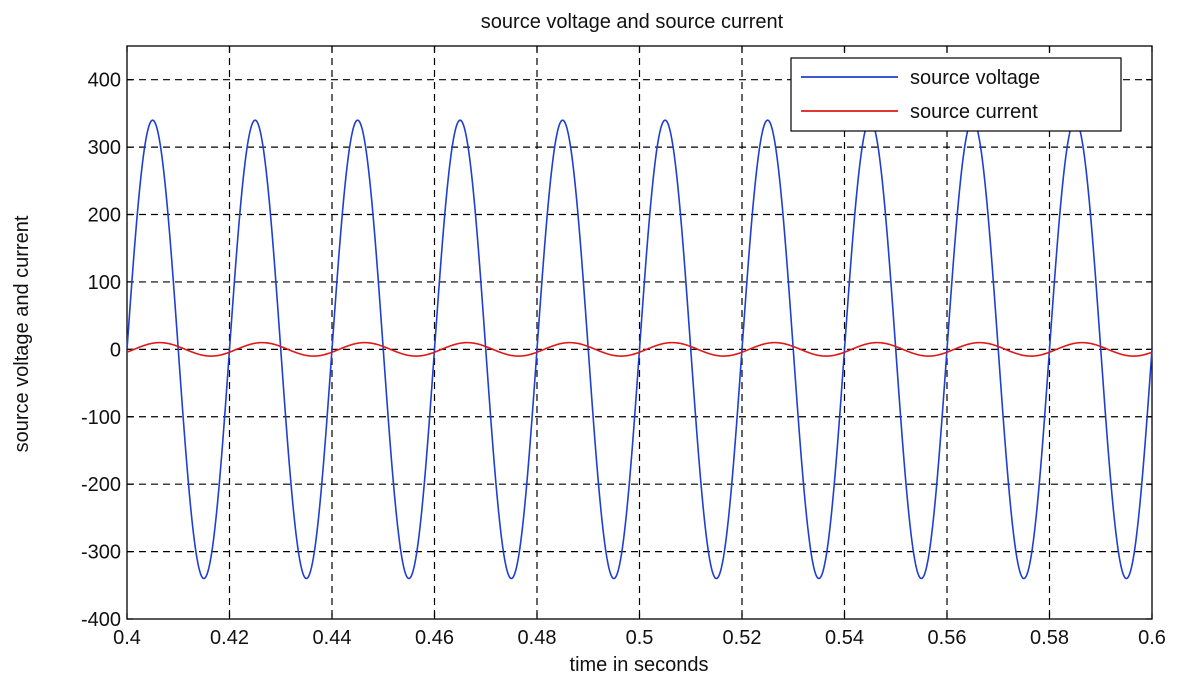 This screenshot has height=681, width=1178. What do you see at coordinates (1049, 638) in the screenshot?
I see `x-tick-label: 0.58` at bounding box center [1049, 638].